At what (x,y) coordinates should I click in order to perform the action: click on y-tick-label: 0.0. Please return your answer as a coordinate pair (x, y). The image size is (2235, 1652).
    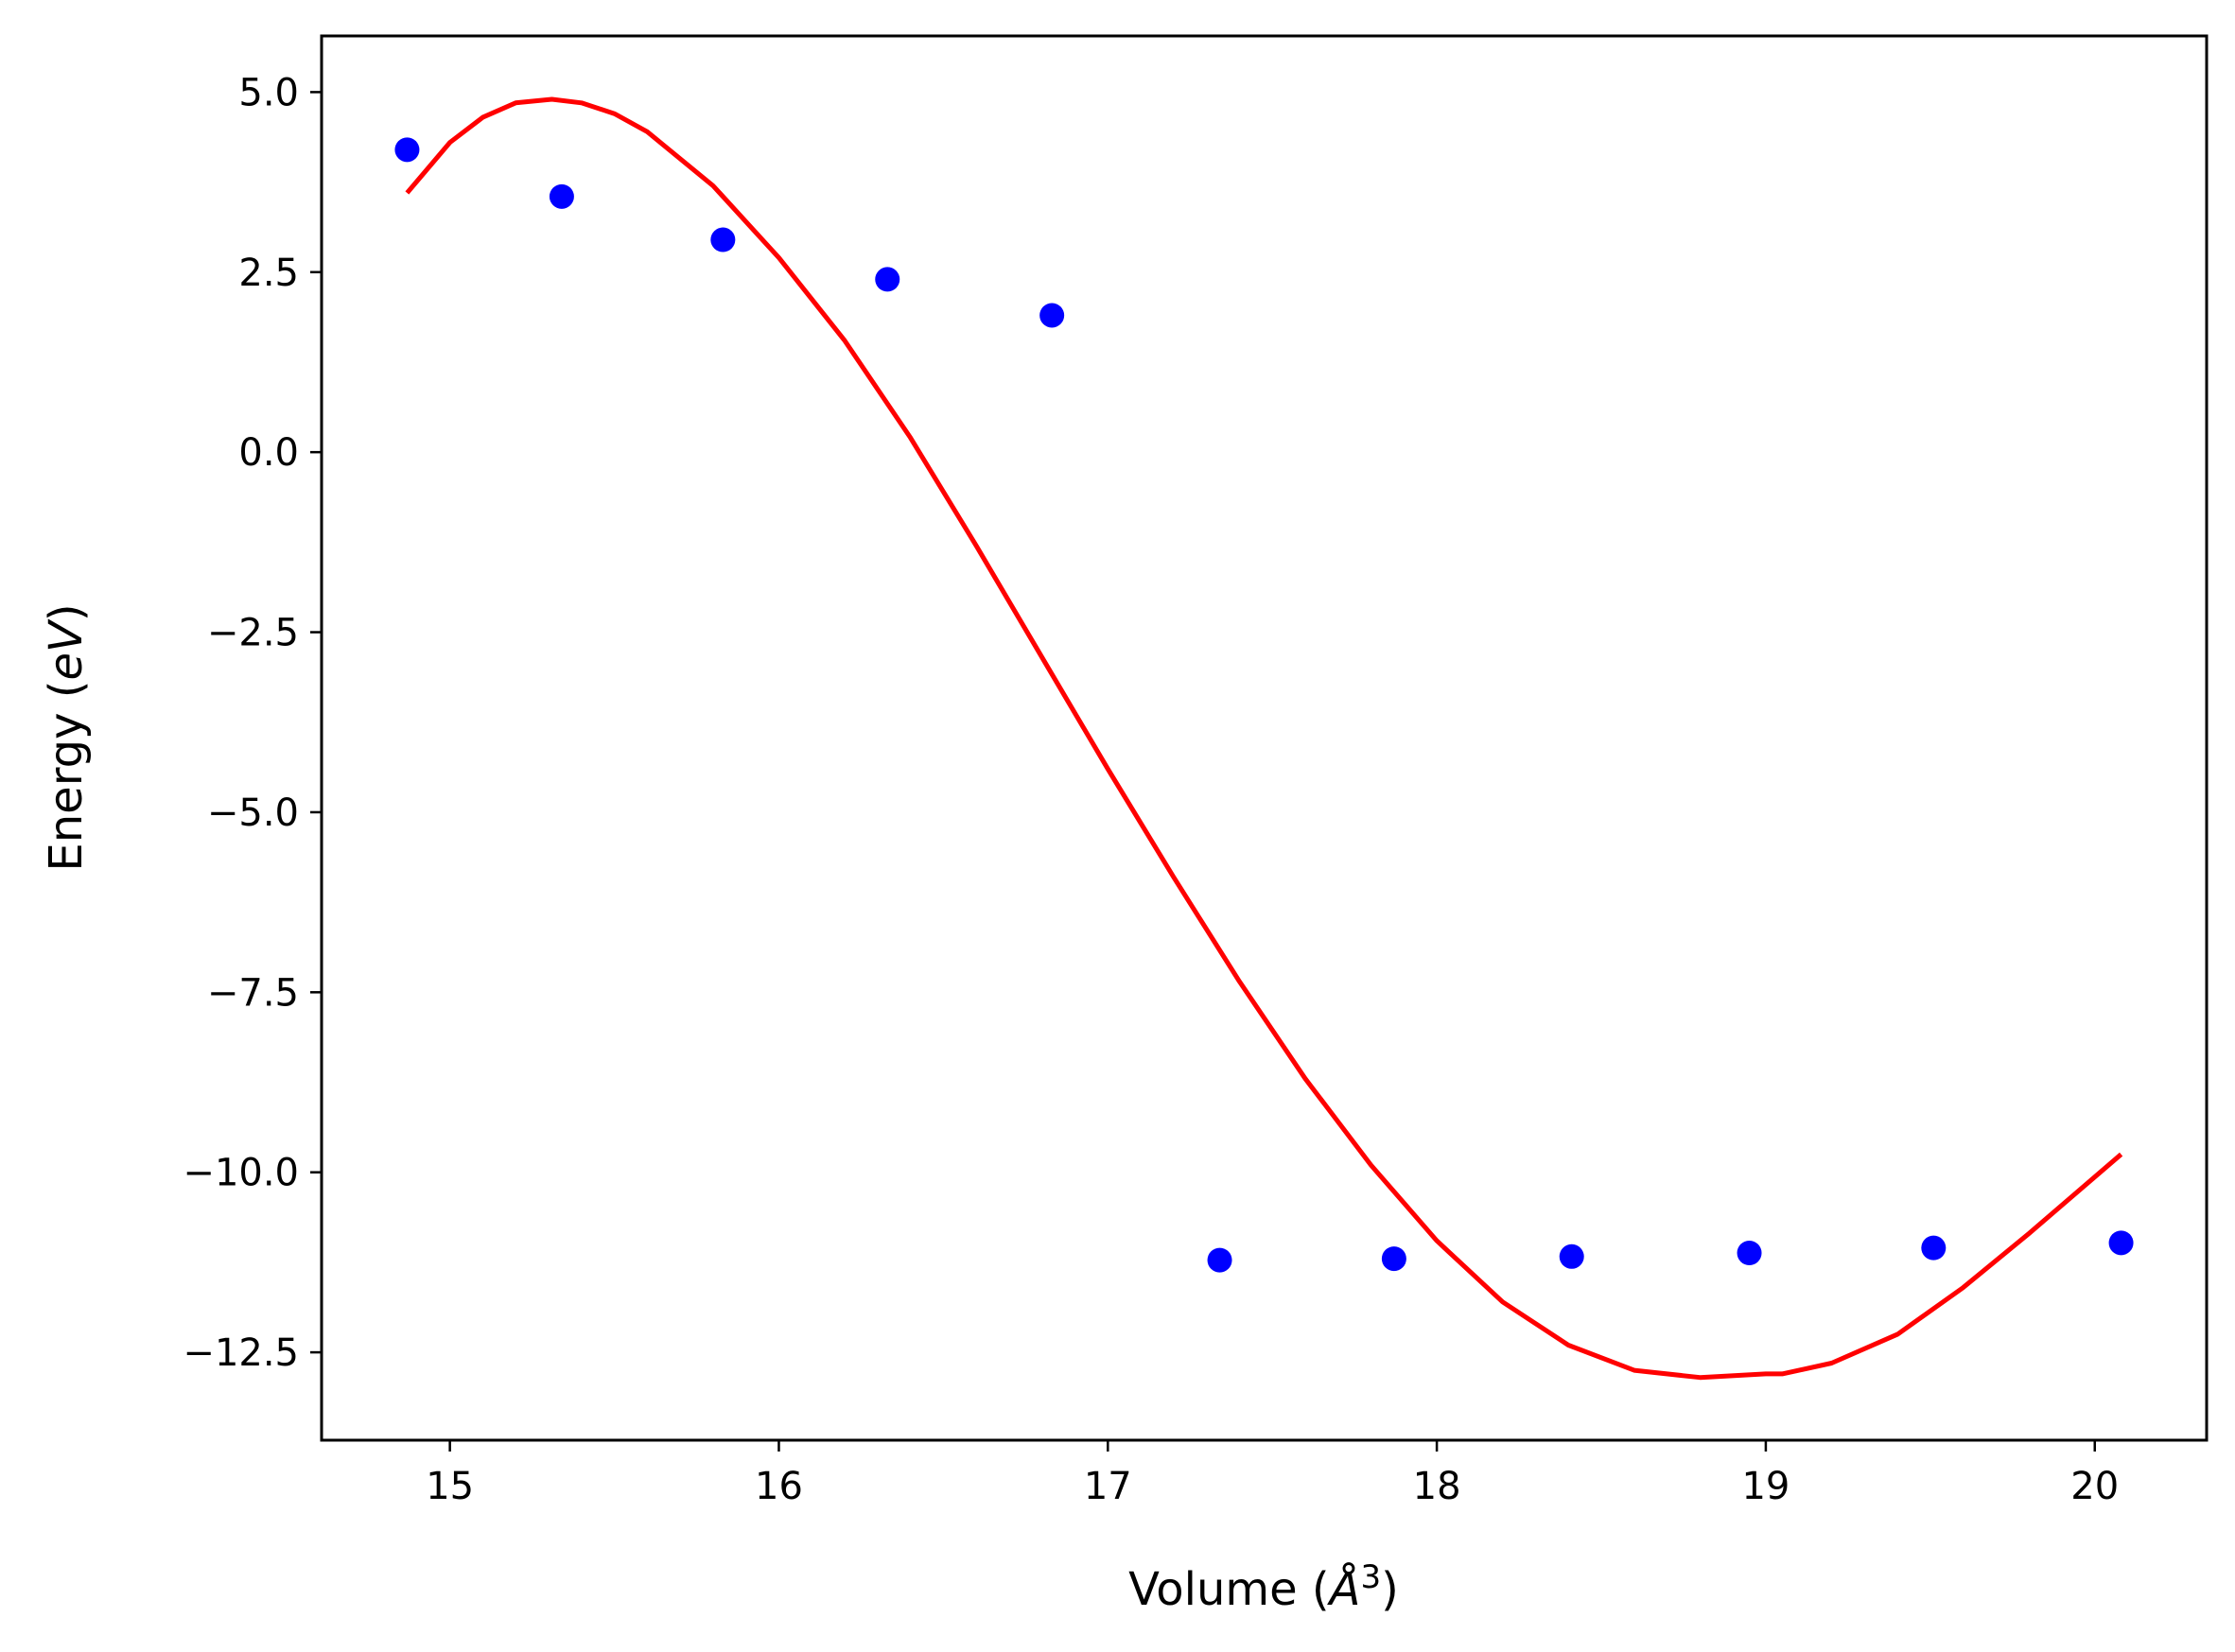
    Looking at the image, I should click on (268, 453).